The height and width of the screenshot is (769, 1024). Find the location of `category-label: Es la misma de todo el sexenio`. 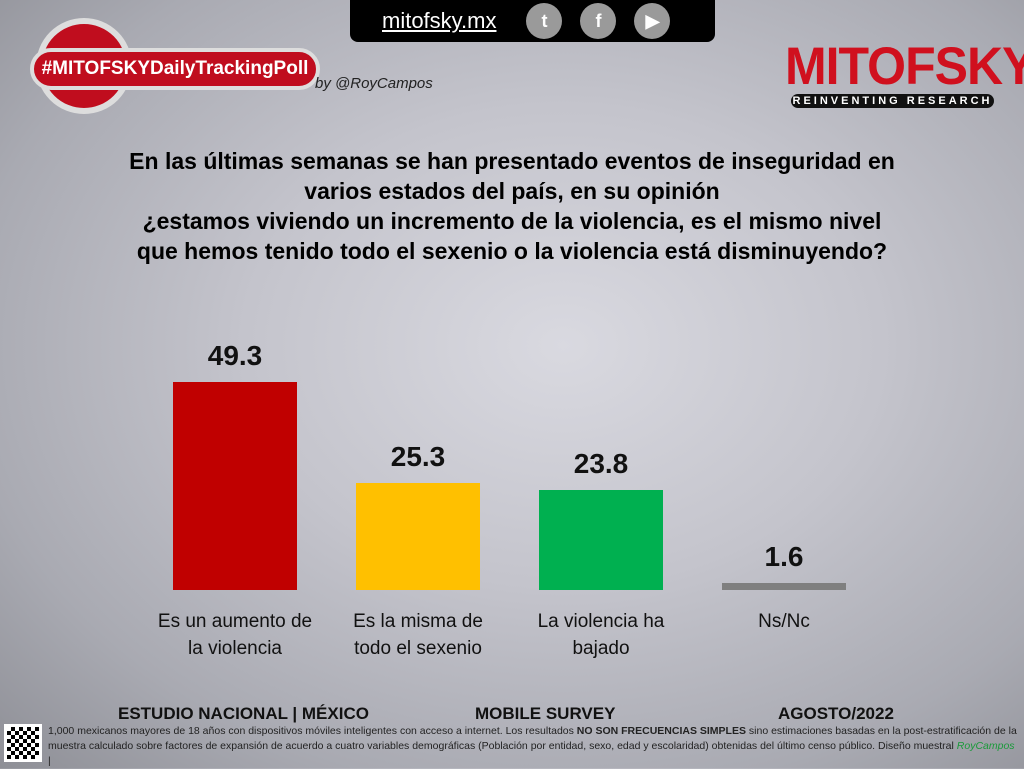

category-label: Es la misma de todo el sexenio is located at coordinates (418, 635).